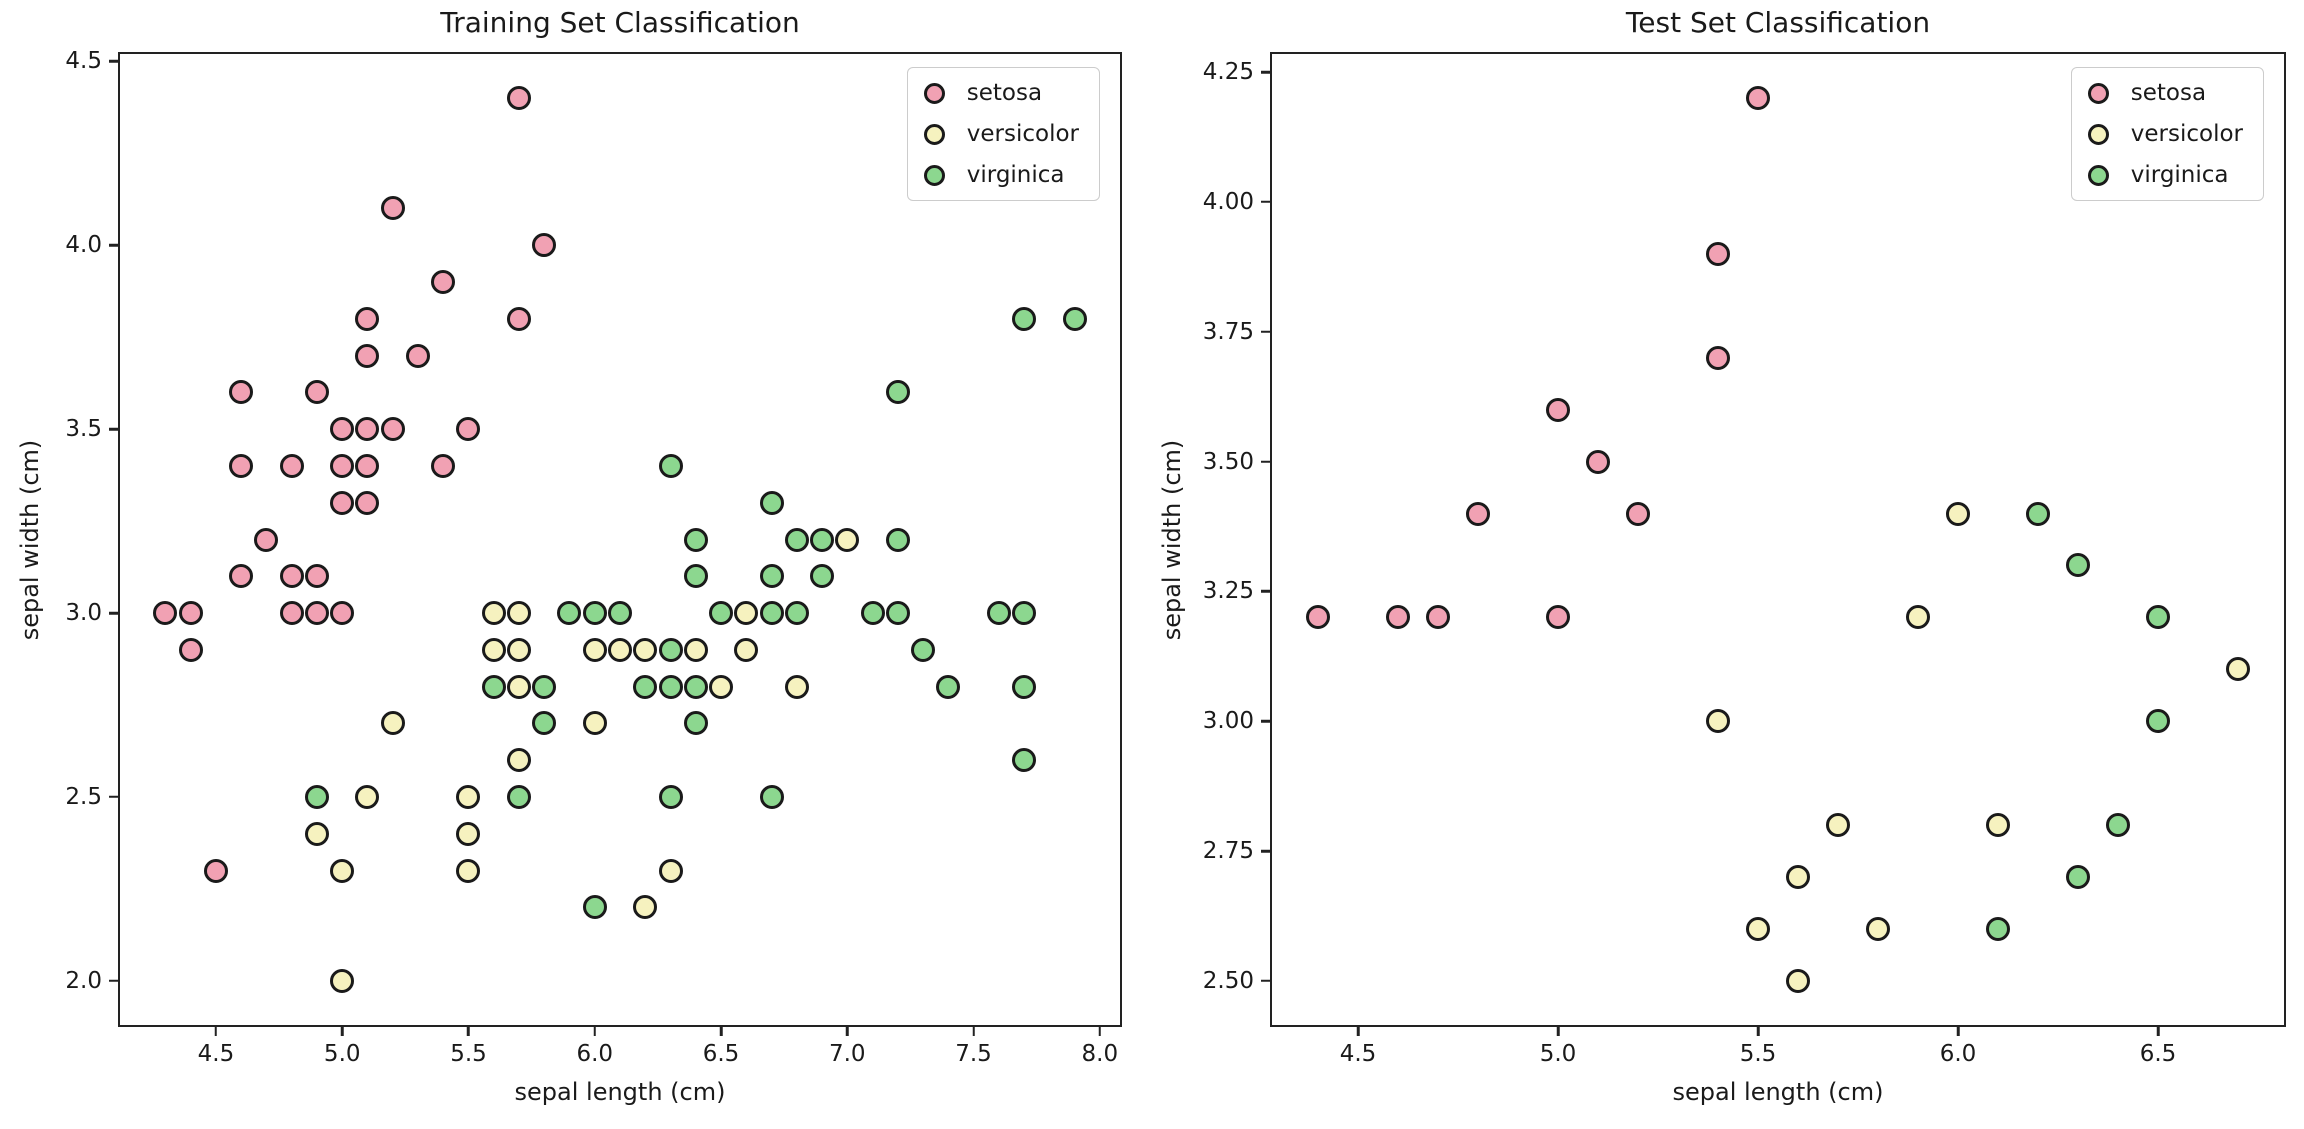 Image resolution: width=2304 pixels, height=1129 pixels. Describe the element at coordinates (1004, 93) in the screenshot. I see `legend-label: setosa` at that location.